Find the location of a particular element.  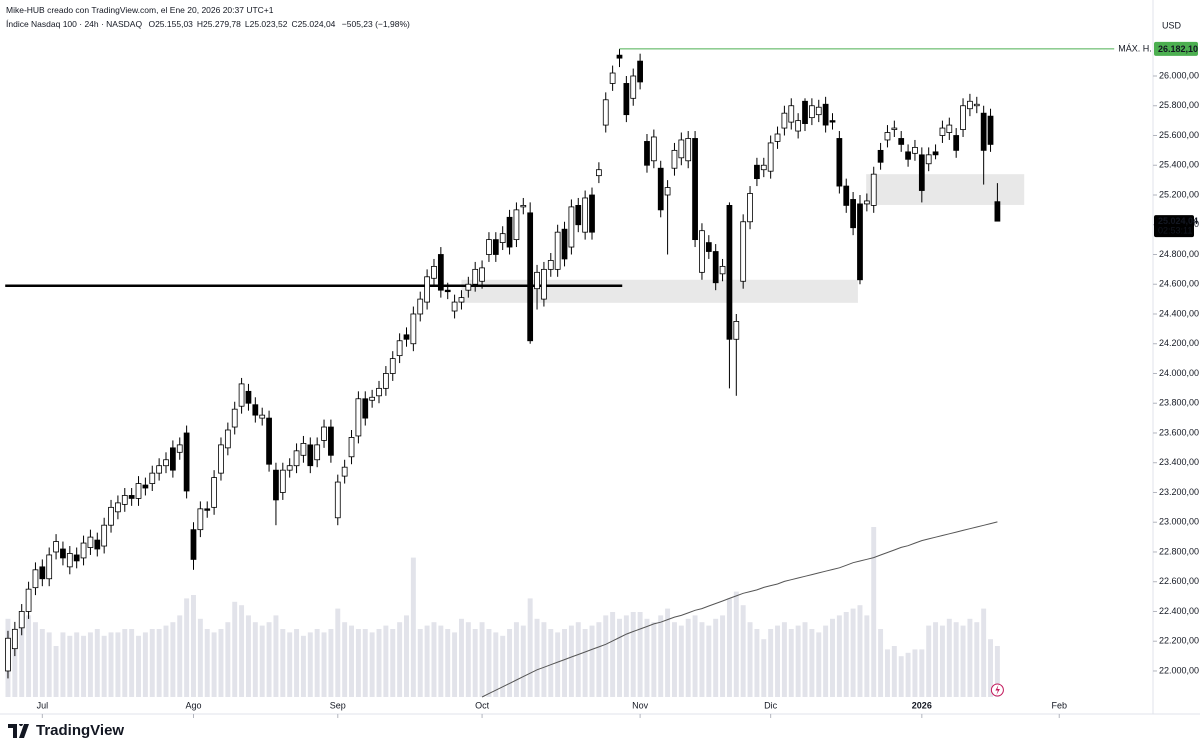

y-tick-label: 24.400,00 is located at coordinates (1179, 313).